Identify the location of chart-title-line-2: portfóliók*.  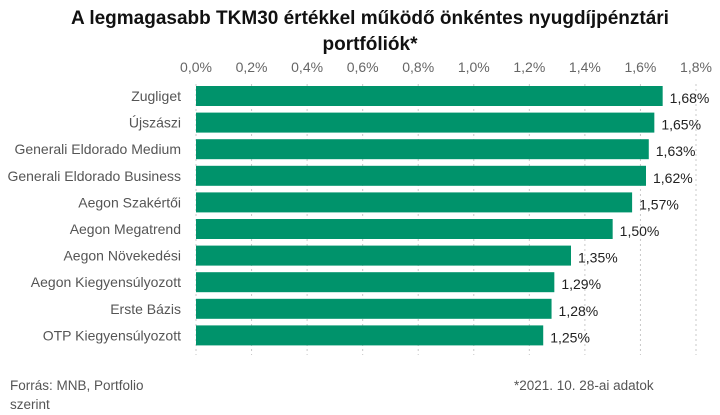
(370, 44).